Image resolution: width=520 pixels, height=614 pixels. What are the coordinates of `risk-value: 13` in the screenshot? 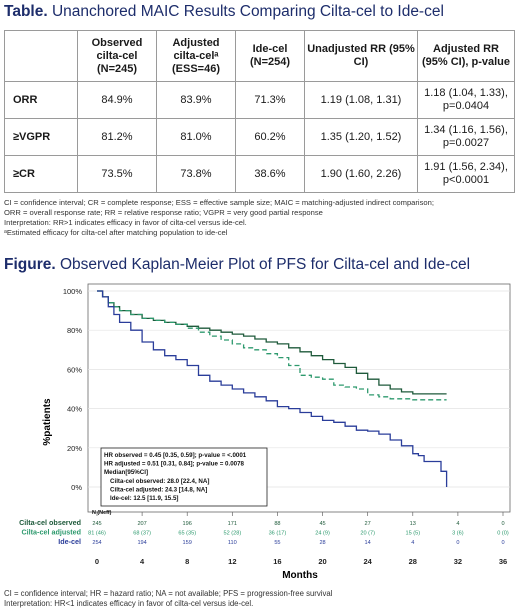 It's located at (413, 524).